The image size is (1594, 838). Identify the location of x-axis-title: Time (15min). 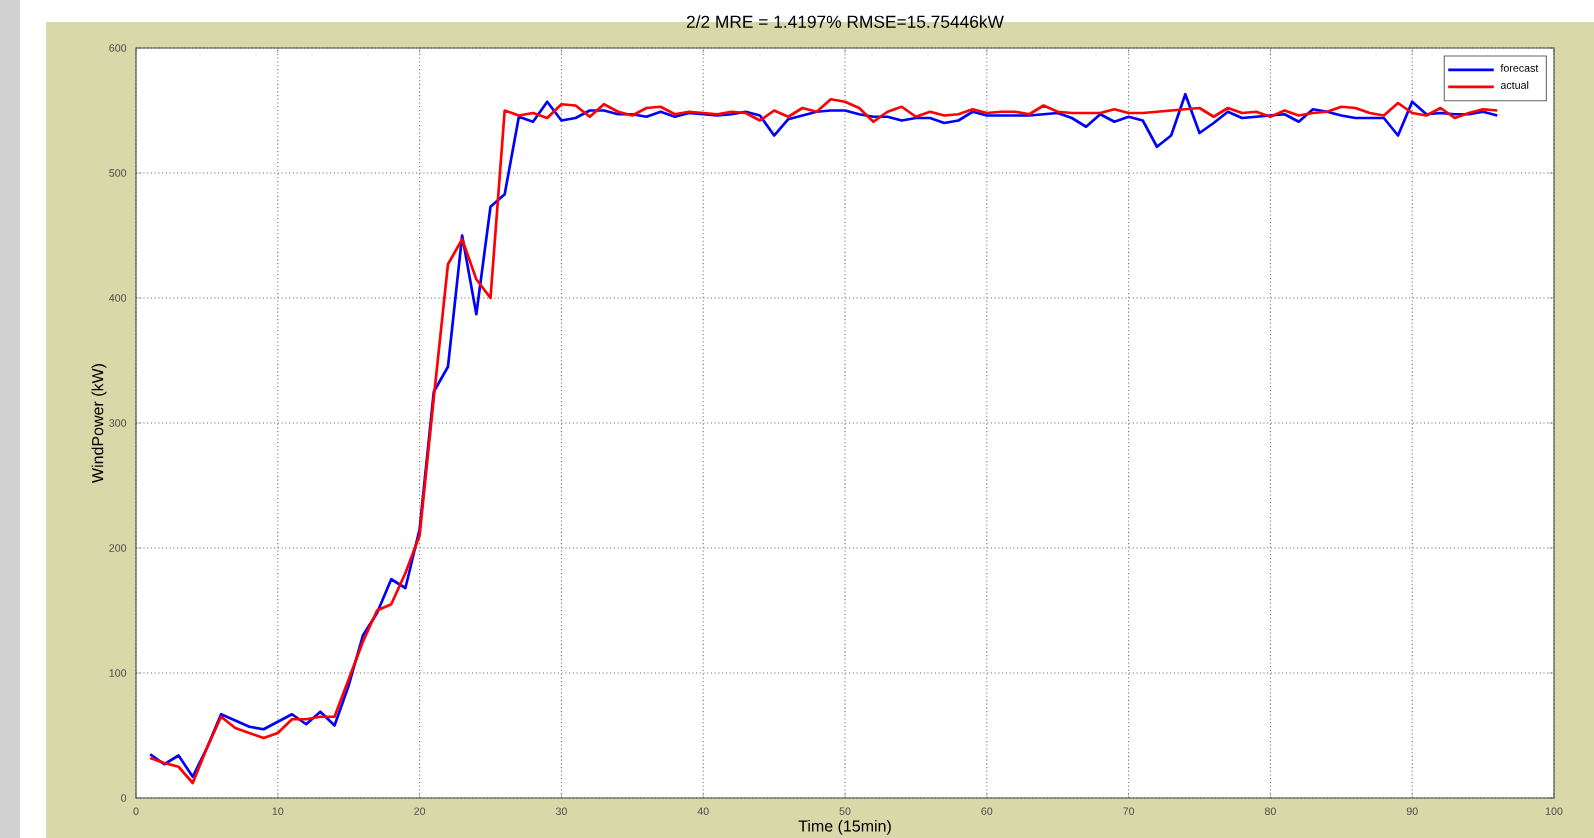
(844, 827).